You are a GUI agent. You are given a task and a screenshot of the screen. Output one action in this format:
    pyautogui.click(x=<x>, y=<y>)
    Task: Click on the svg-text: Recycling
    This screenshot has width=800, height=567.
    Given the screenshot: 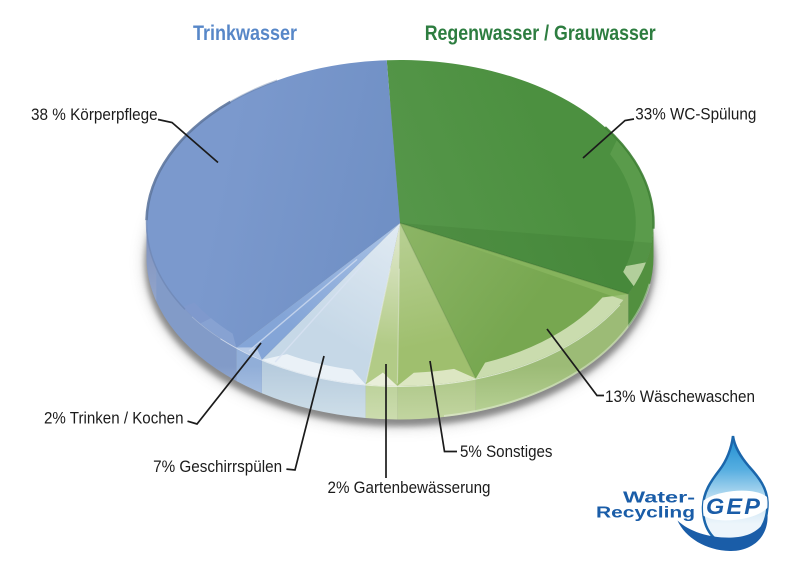 What is the action you would take?
    pyautogui.click(x=645, y=513)
    